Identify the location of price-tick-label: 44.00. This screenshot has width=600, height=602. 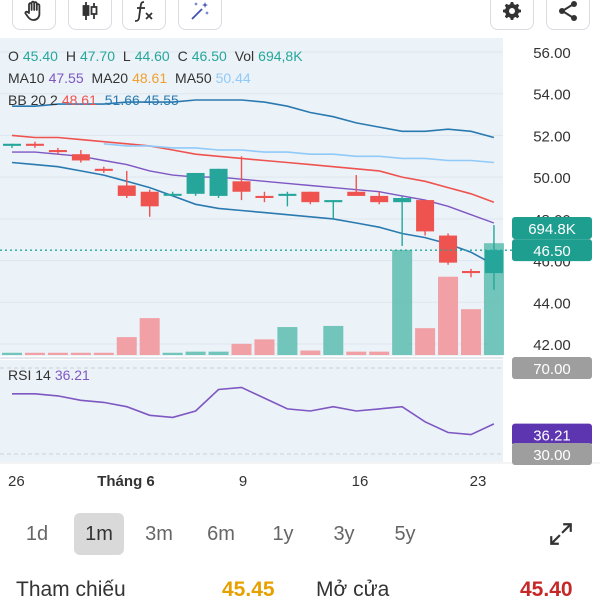
(552, 303).